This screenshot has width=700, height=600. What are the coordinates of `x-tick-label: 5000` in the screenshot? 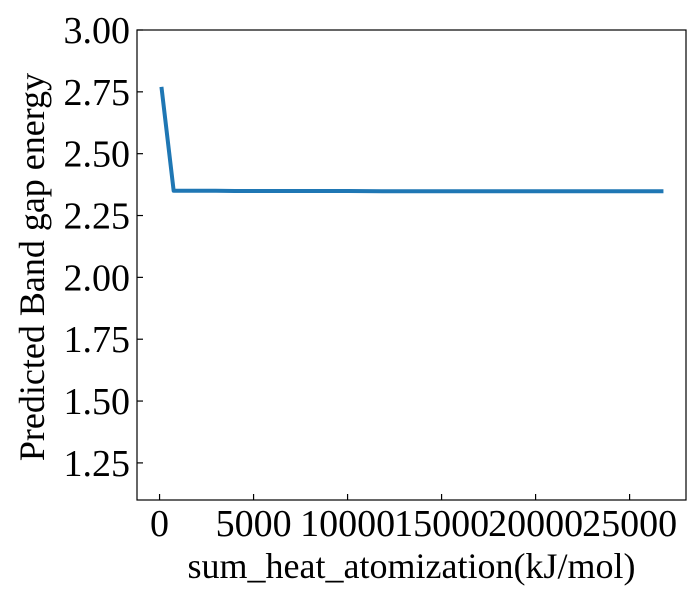 It's located at (254, 524).